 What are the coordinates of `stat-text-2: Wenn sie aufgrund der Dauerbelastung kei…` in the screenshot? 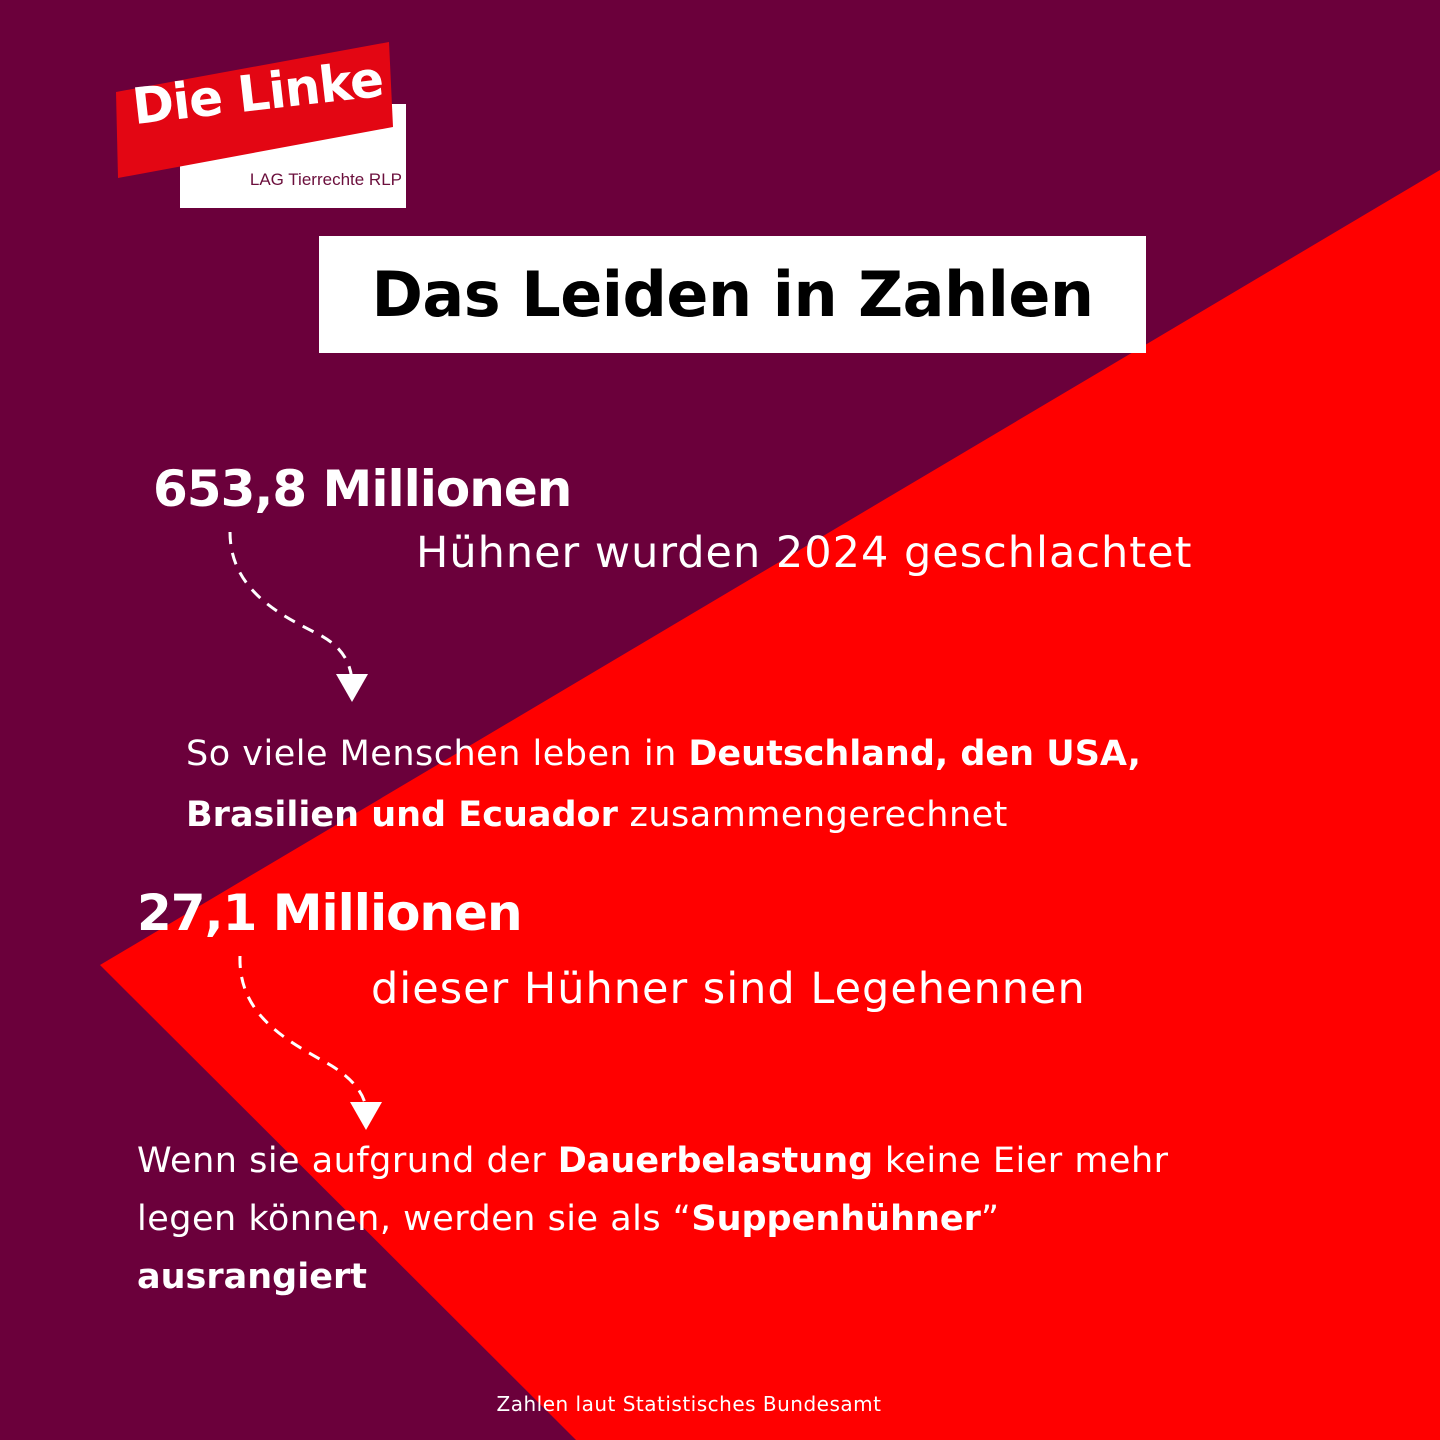 It's located at (682, 1219).